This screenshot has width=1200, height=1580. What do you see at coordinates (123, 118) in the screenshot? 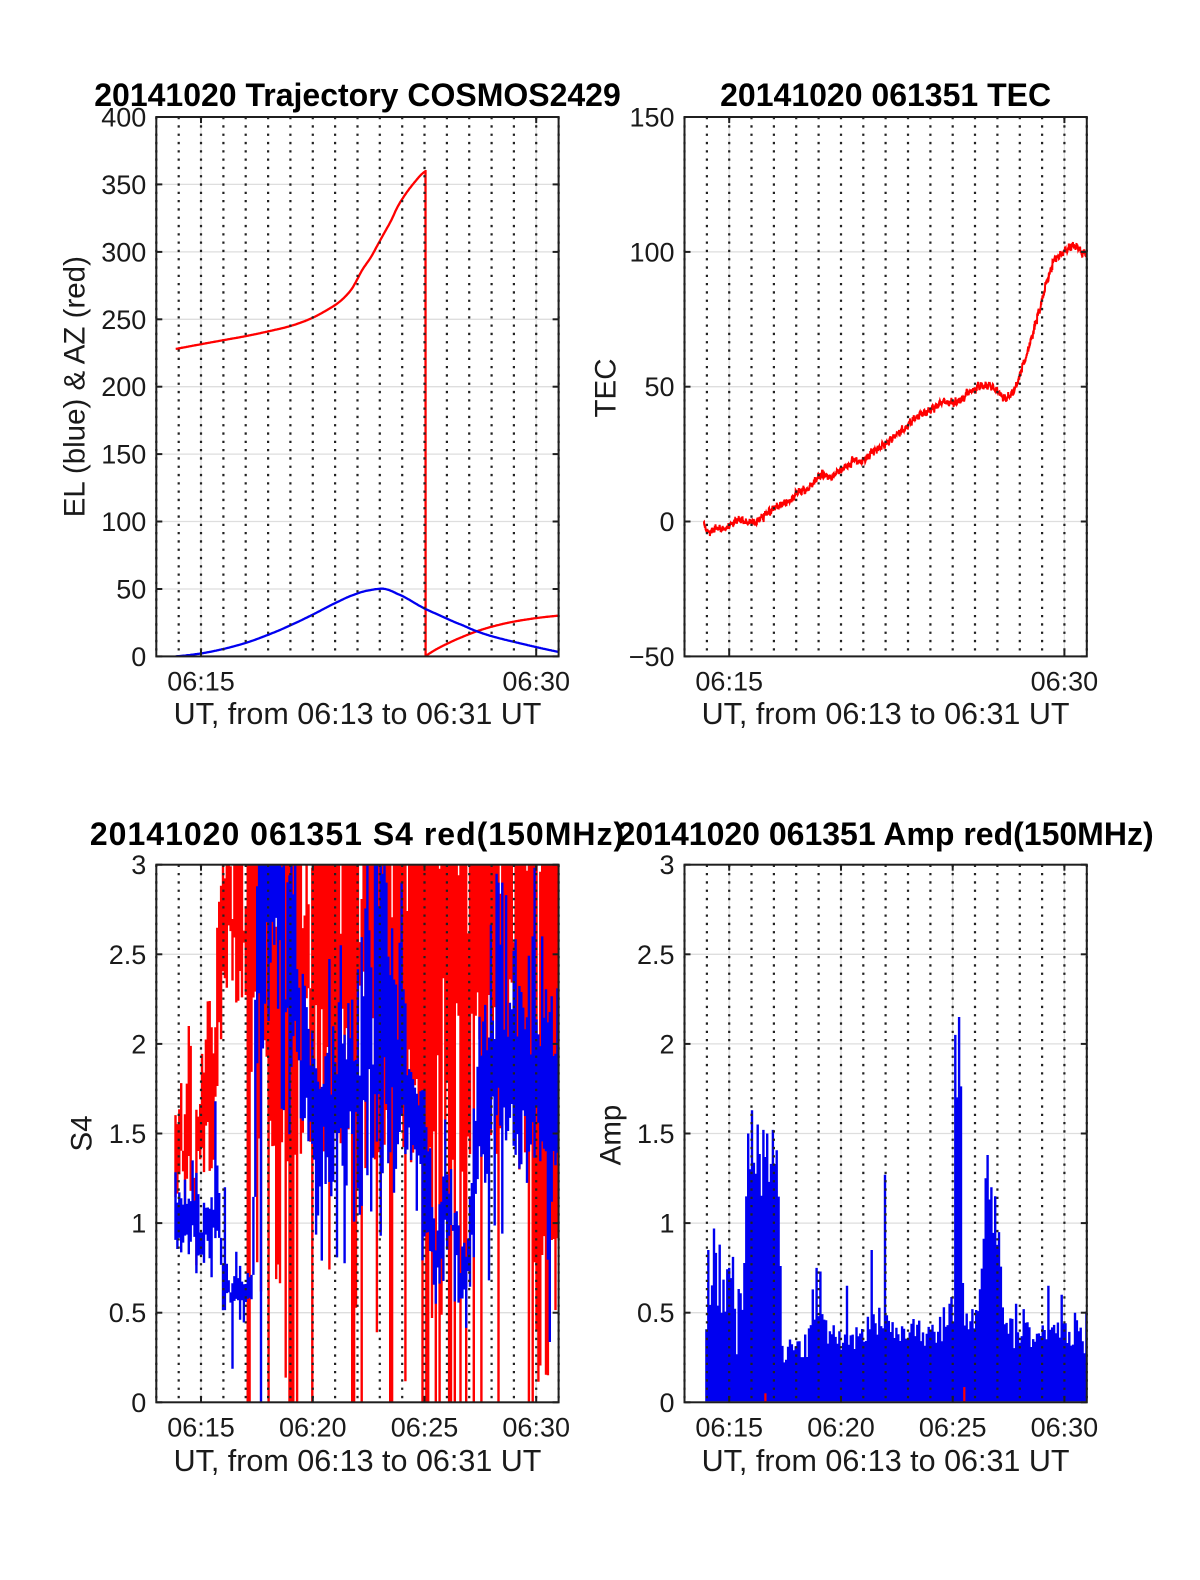
I see `svg-text: 400` at bounding box center [123, 118].